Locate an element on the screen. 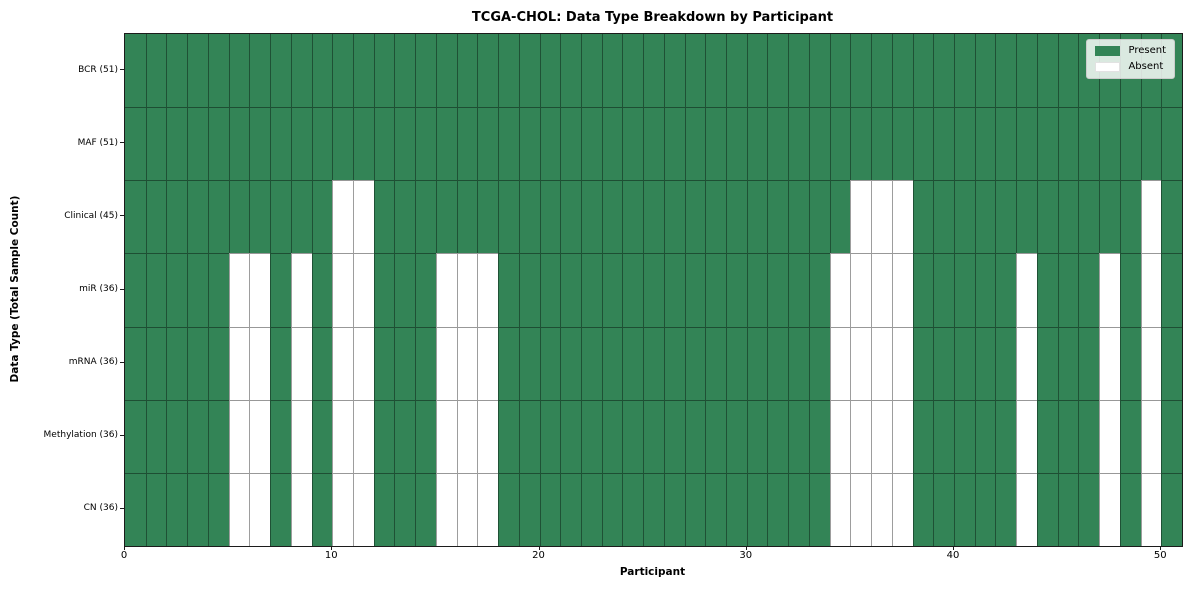  legend-swatch-present-icon is located at coordinates (1108, 51).